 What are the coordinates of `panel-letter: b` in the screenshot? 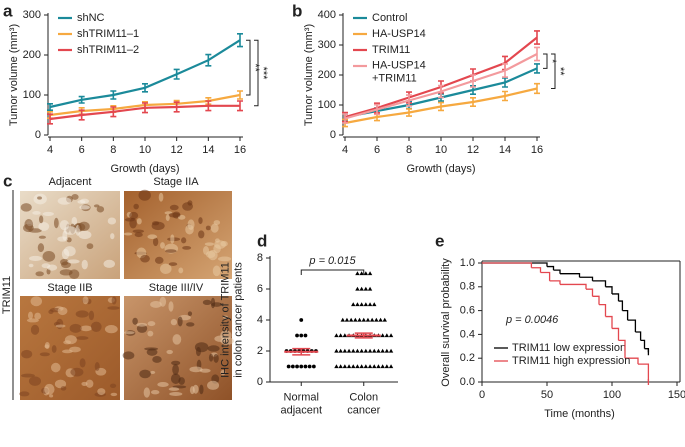 It's located at (297, 10).